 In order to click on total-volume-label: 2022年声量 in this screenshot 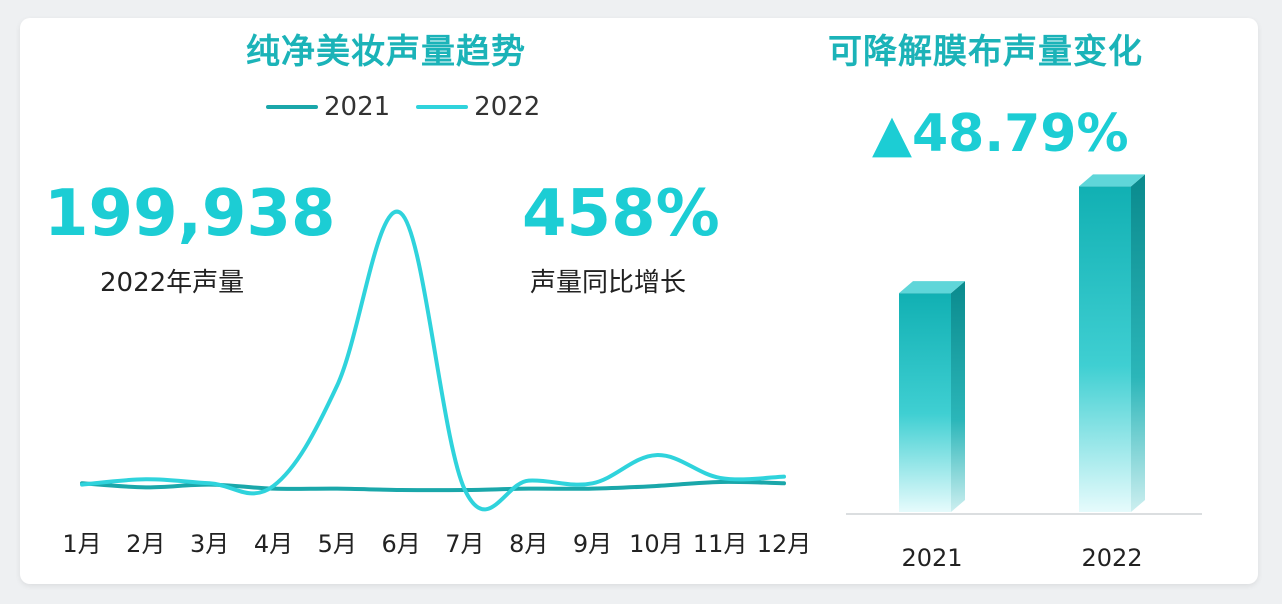, I will do `click(172, 283)`.